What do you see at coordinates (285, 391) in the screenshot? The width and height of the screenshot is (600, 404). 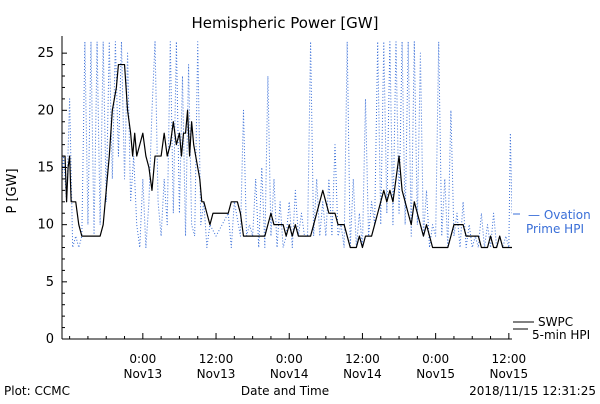 I see `x-axis-label: Date and Time` at bounding box center [285, 391].